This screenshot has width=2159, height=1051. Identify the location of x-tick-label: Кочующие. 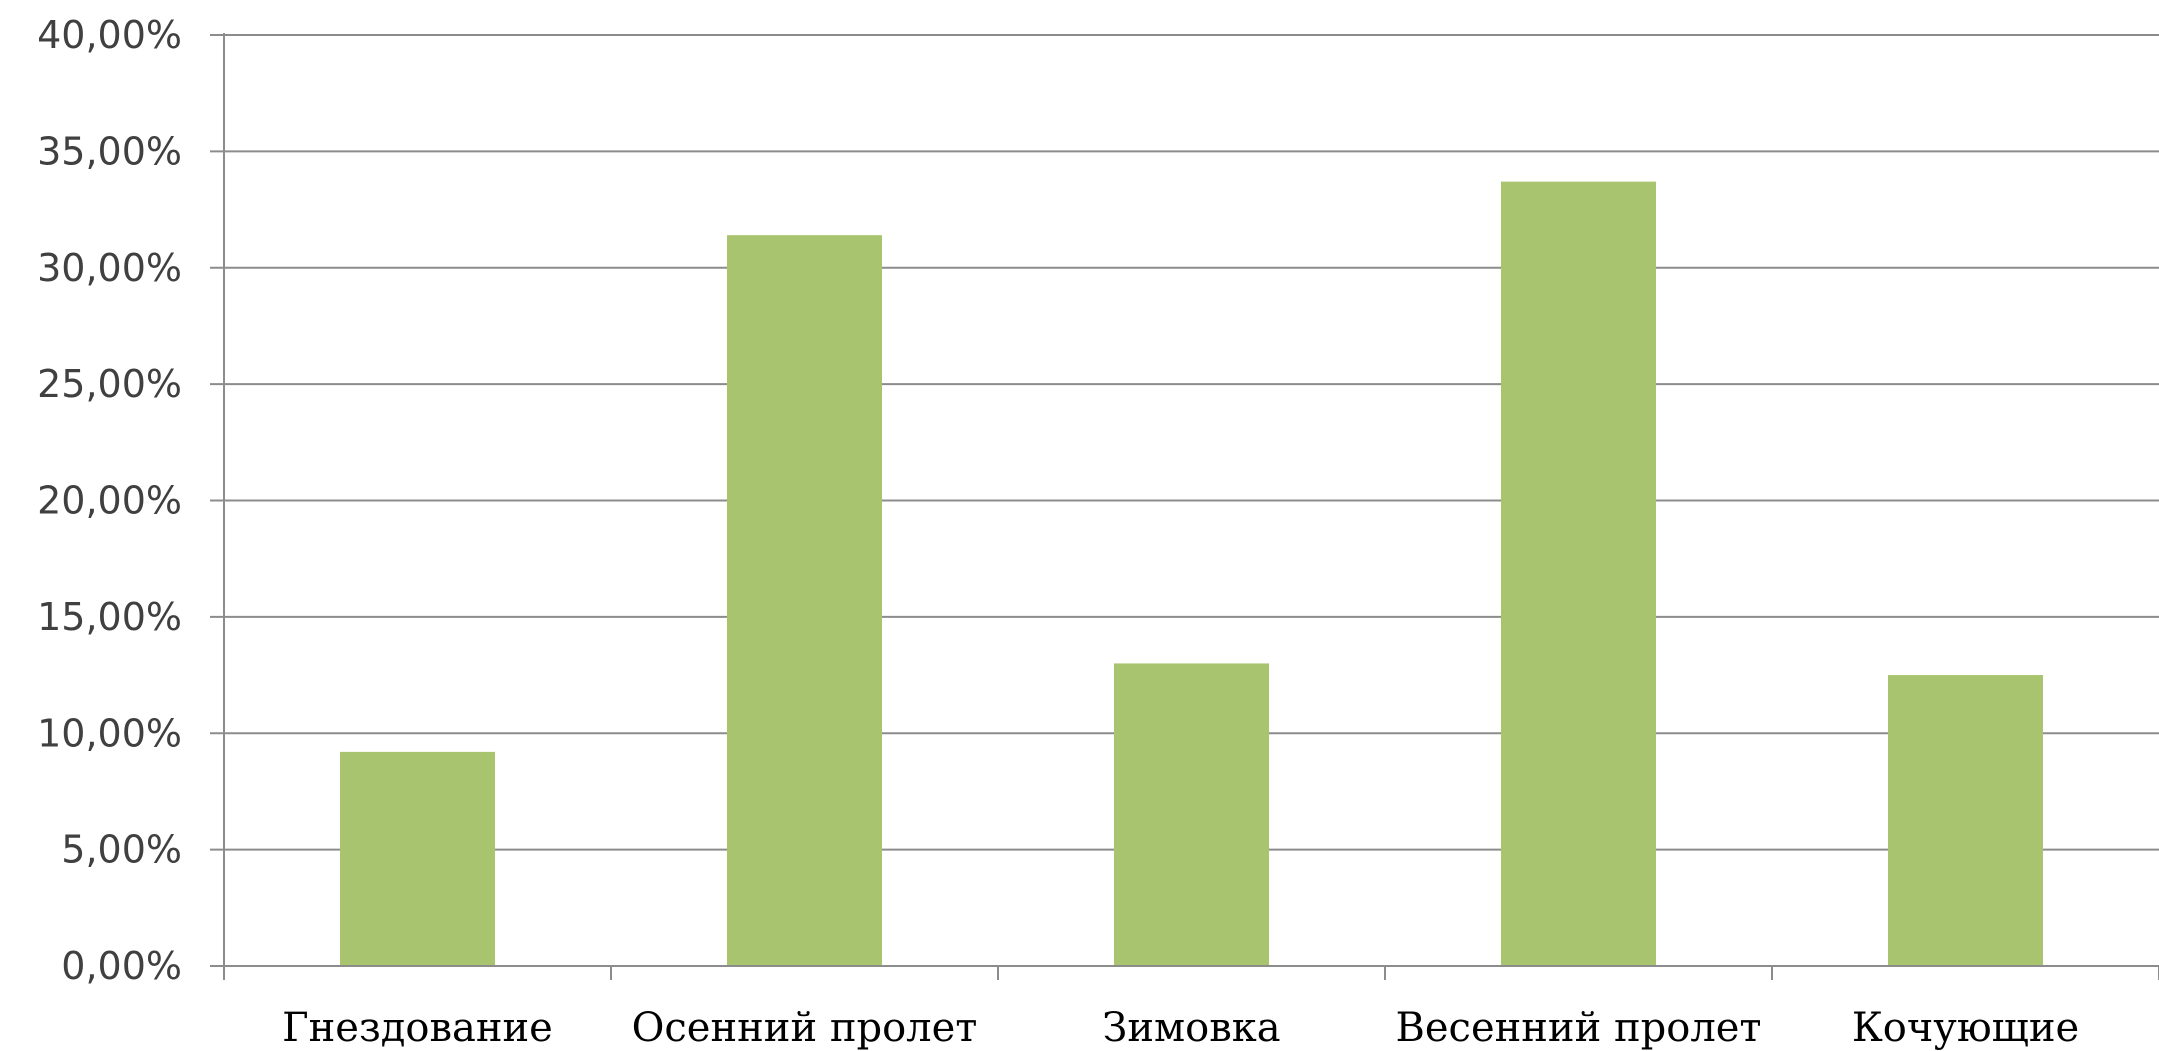
(1965, 1028).